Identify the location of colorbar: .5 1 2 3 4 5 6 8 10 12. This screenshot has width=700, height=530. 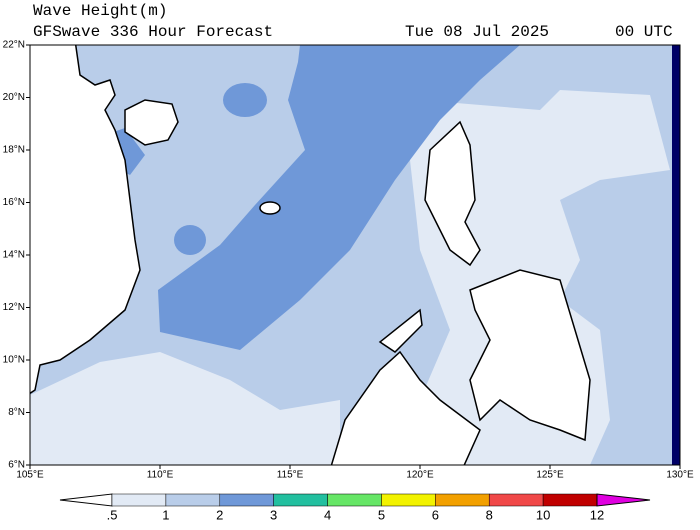
(355, 507).